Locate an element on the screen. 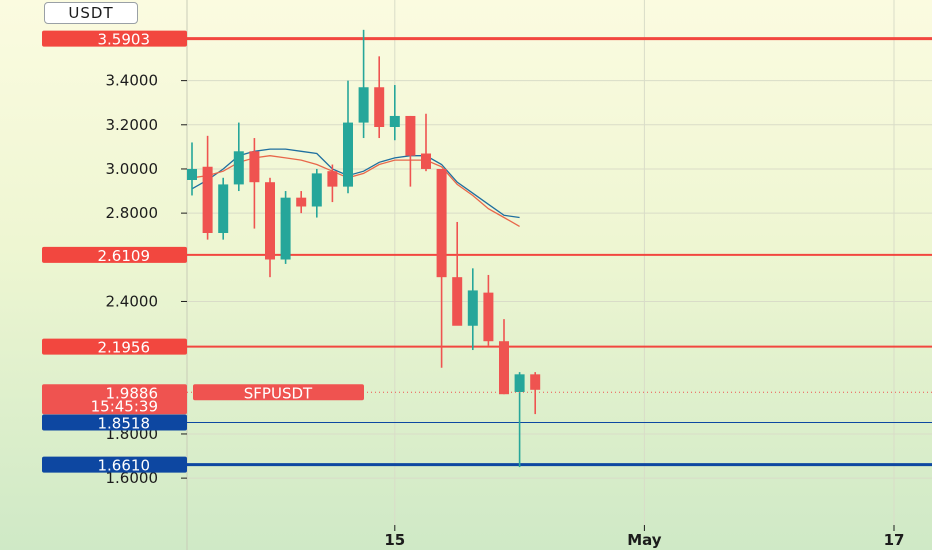 The height and width of the screenshot is (550, 932). price-tick-label: 3.4000 is located at coordinates (132, 81).